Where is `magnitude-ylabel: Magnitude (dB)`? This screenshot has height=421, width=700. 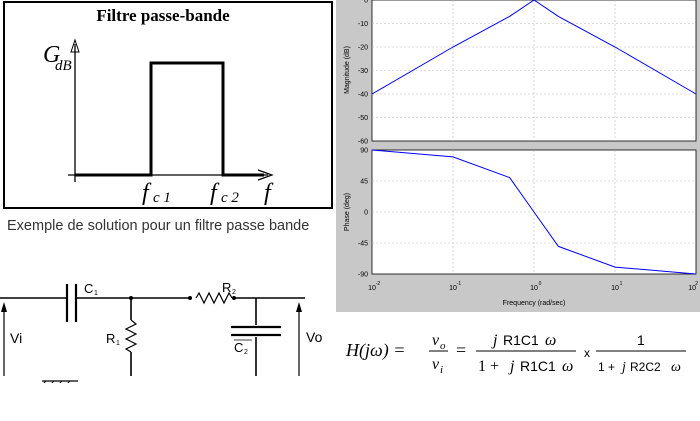 magnitude-ylabel: Magnitude (dB) is located at coordinates (347, 70).